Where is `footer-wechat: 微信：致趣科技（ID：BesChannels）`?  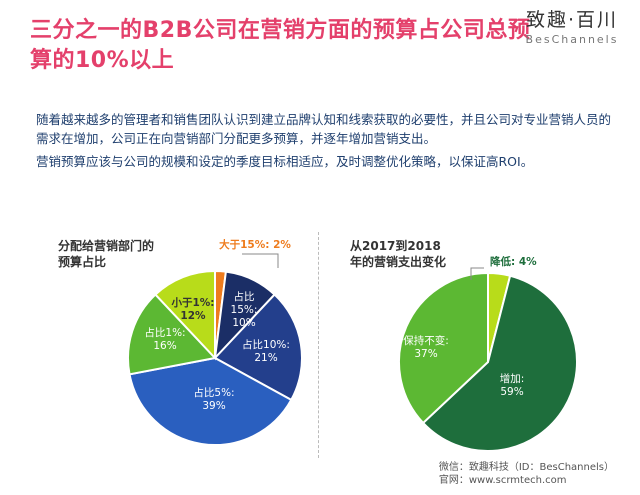
footer-wechat: 微信：致趣科技（ID：BesChannels） is located at coordinates (526, 467).